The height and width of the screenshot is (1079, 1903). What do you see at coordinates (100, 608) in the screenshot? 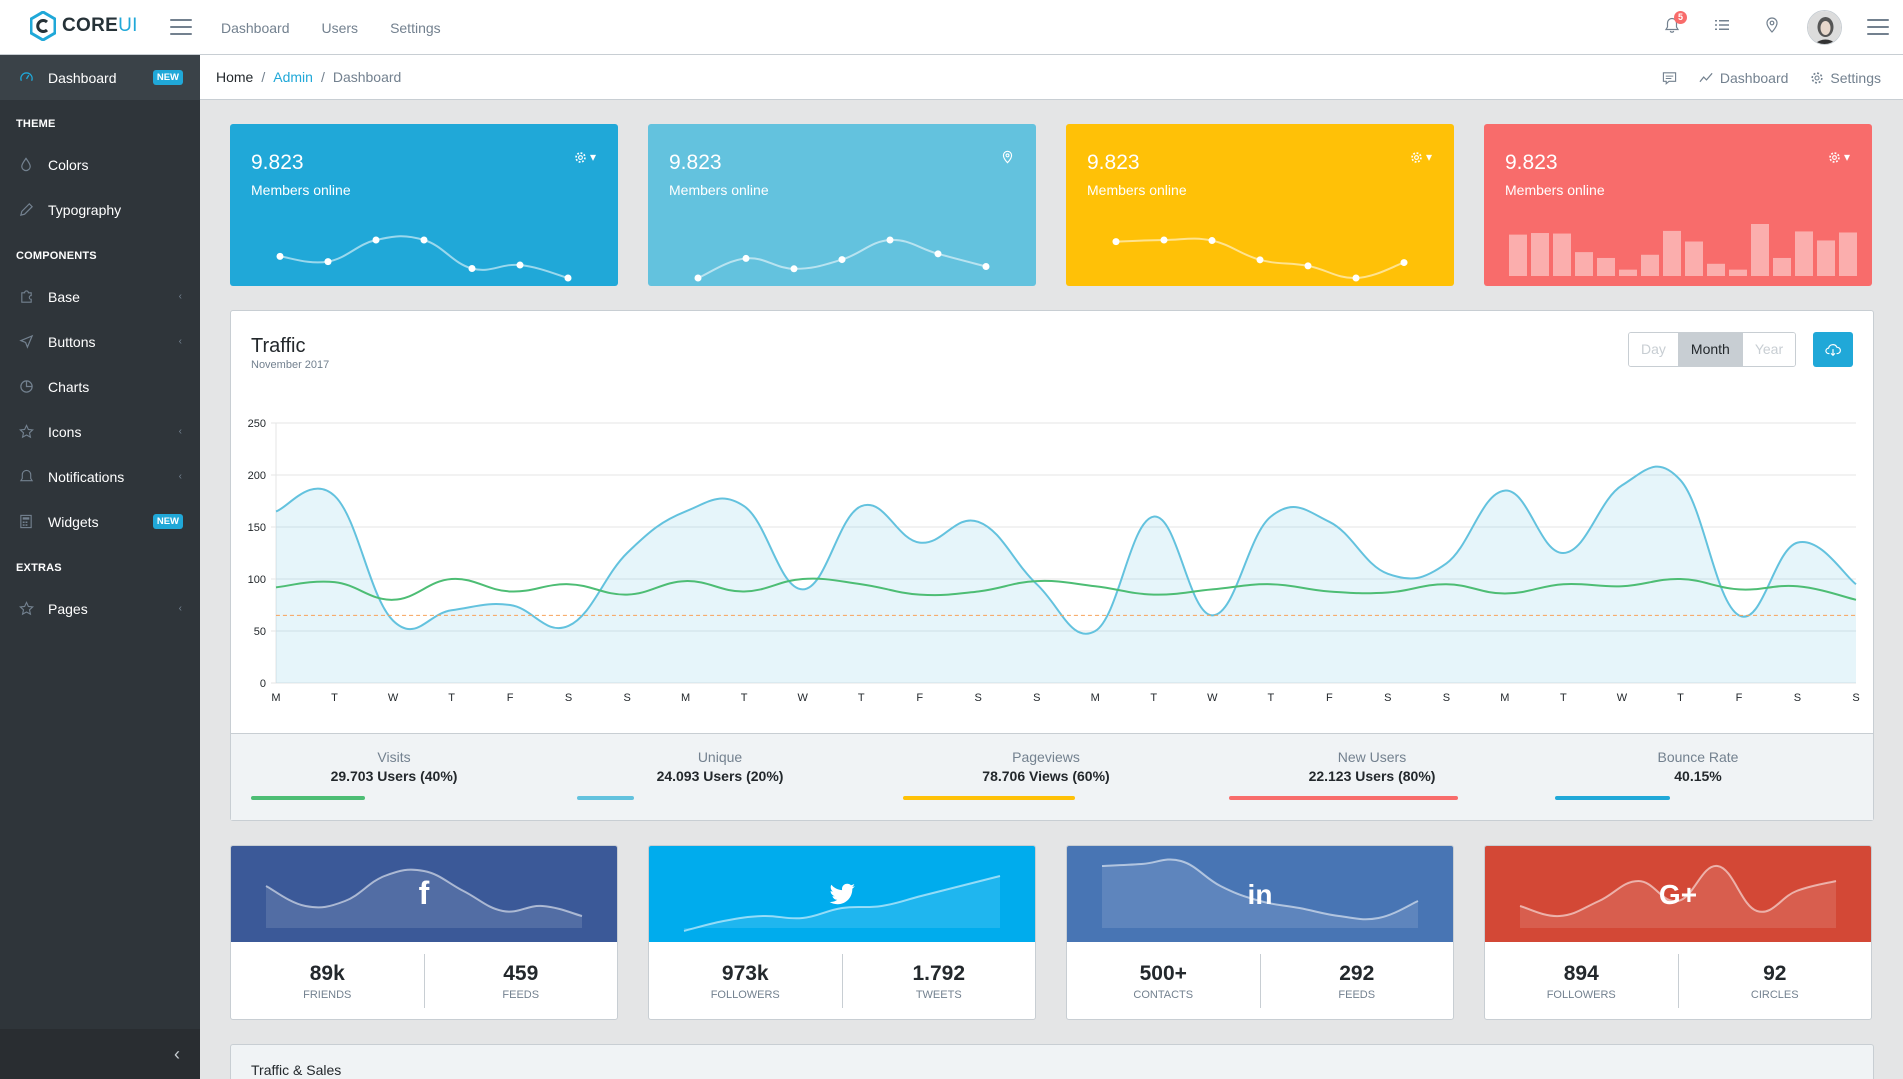
I see `sidebar-item-pages: Pages ‹` at bounding box center [100, 608].